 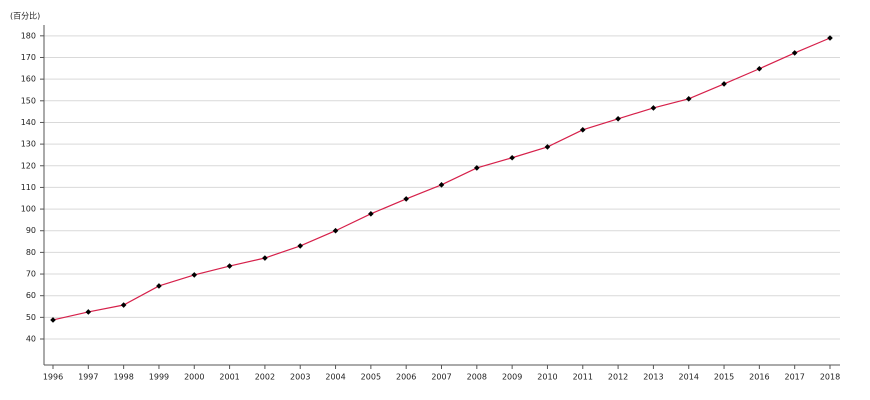 What do you see at coordinates (335, 377) in the screenshot?
I see `x-tick-label: 2004` at bounding box center [335, 377].